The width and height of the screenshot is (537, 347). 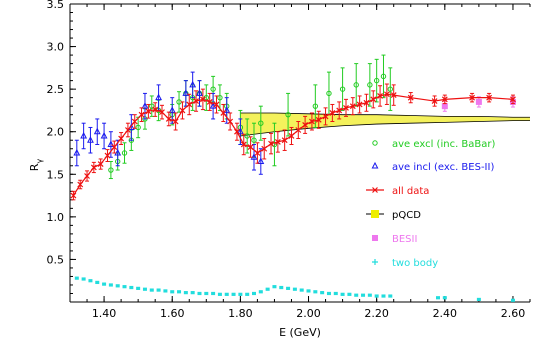 I want to click on y-tick-label: 0.5, so click(x=56, y=259).